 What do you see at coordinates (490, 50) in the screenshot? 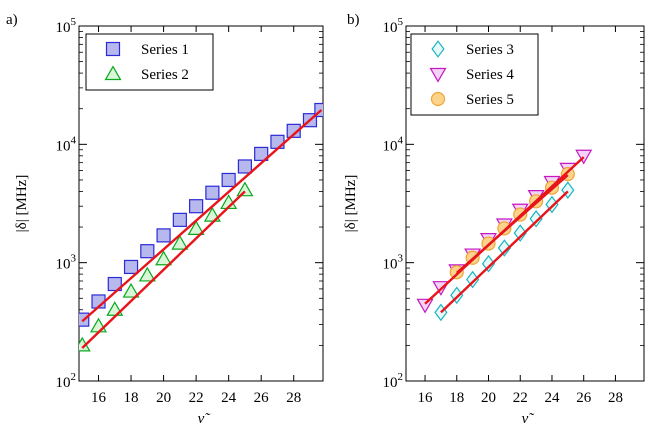
I see `legend-entry: Series 3` at bounding box center [490, 50].